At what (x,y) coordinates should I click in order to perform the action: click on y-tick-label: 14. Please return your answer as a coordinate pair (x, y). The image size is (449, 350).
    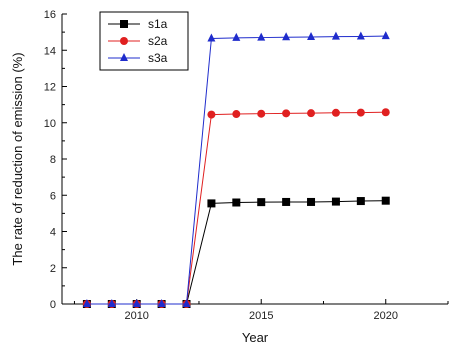
    Looking at the image, I should click on (50, 51).